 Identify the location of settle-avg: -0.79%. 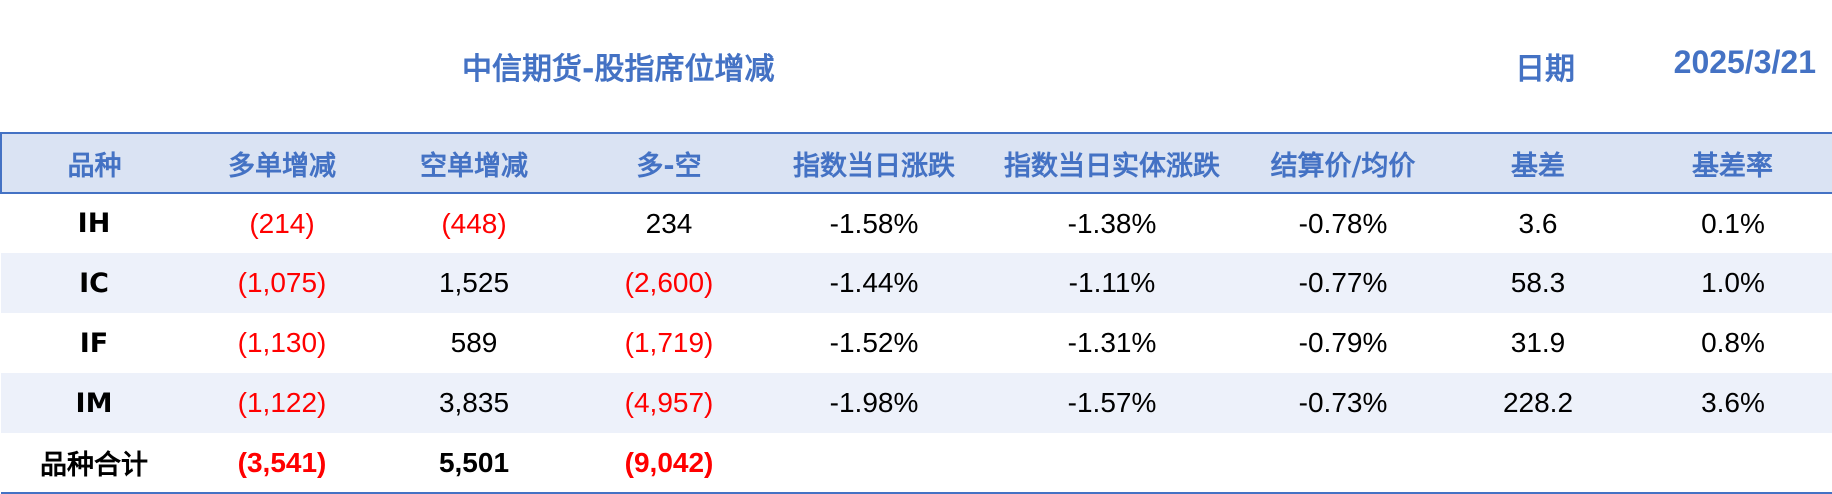
(1343, 342).